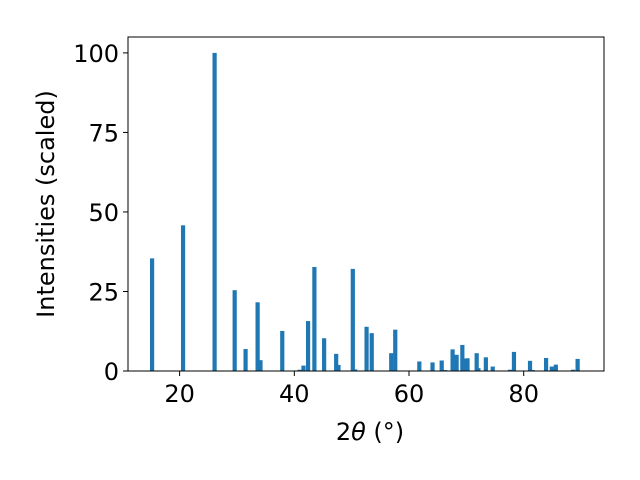 Image resolution: width=640 pixels, height=480 pixels. I want to click on x-tick-label: 60, so click(409, 394).